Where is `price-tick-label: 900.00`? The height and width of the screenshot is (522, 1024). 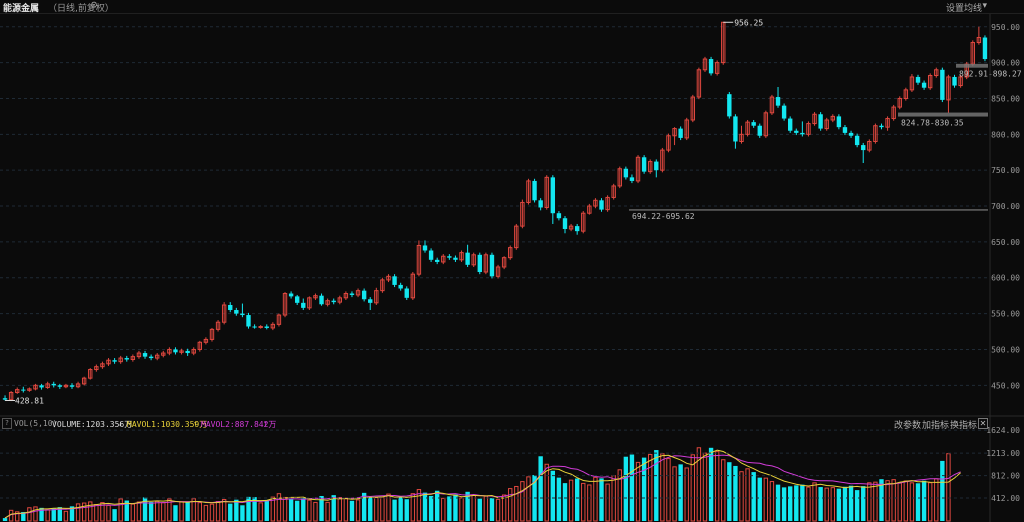 price-tick-label: 900.00 is located at coordinates (1005, 63).